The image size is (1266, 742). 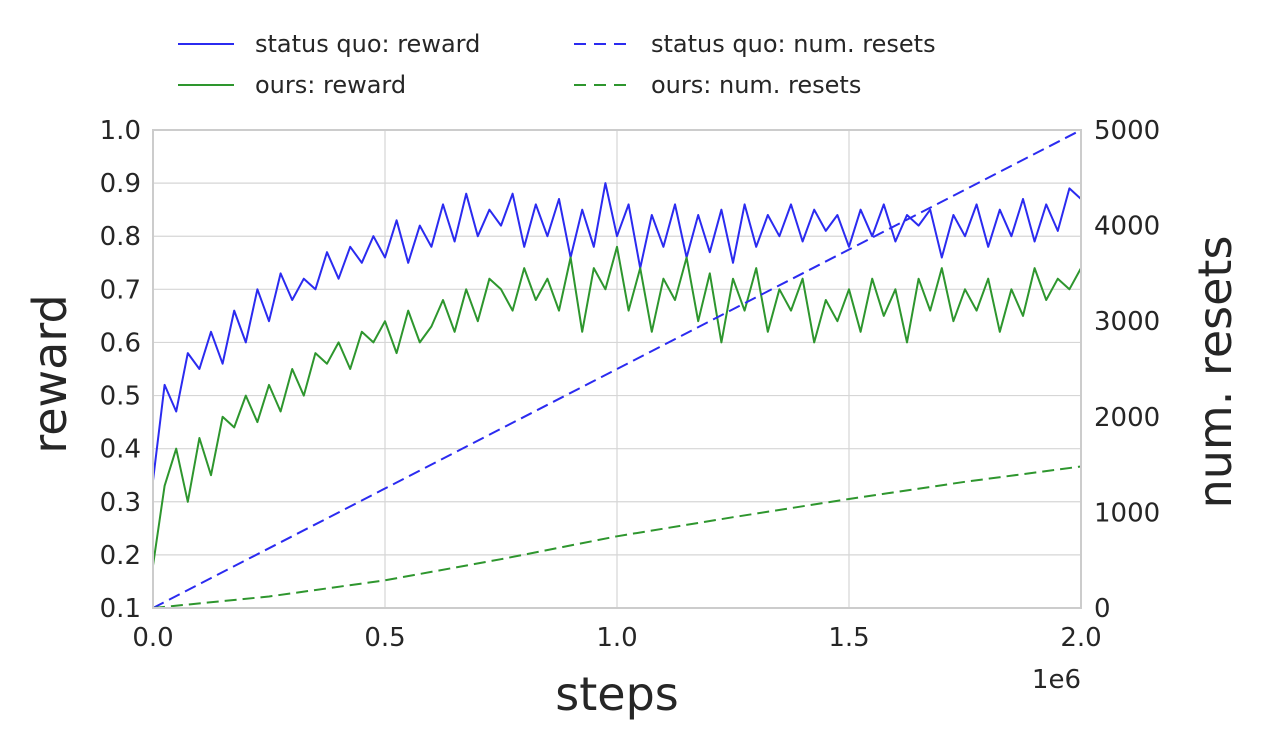 I want to click on y-tick-label: 0.6, so click(x=120, y=343).